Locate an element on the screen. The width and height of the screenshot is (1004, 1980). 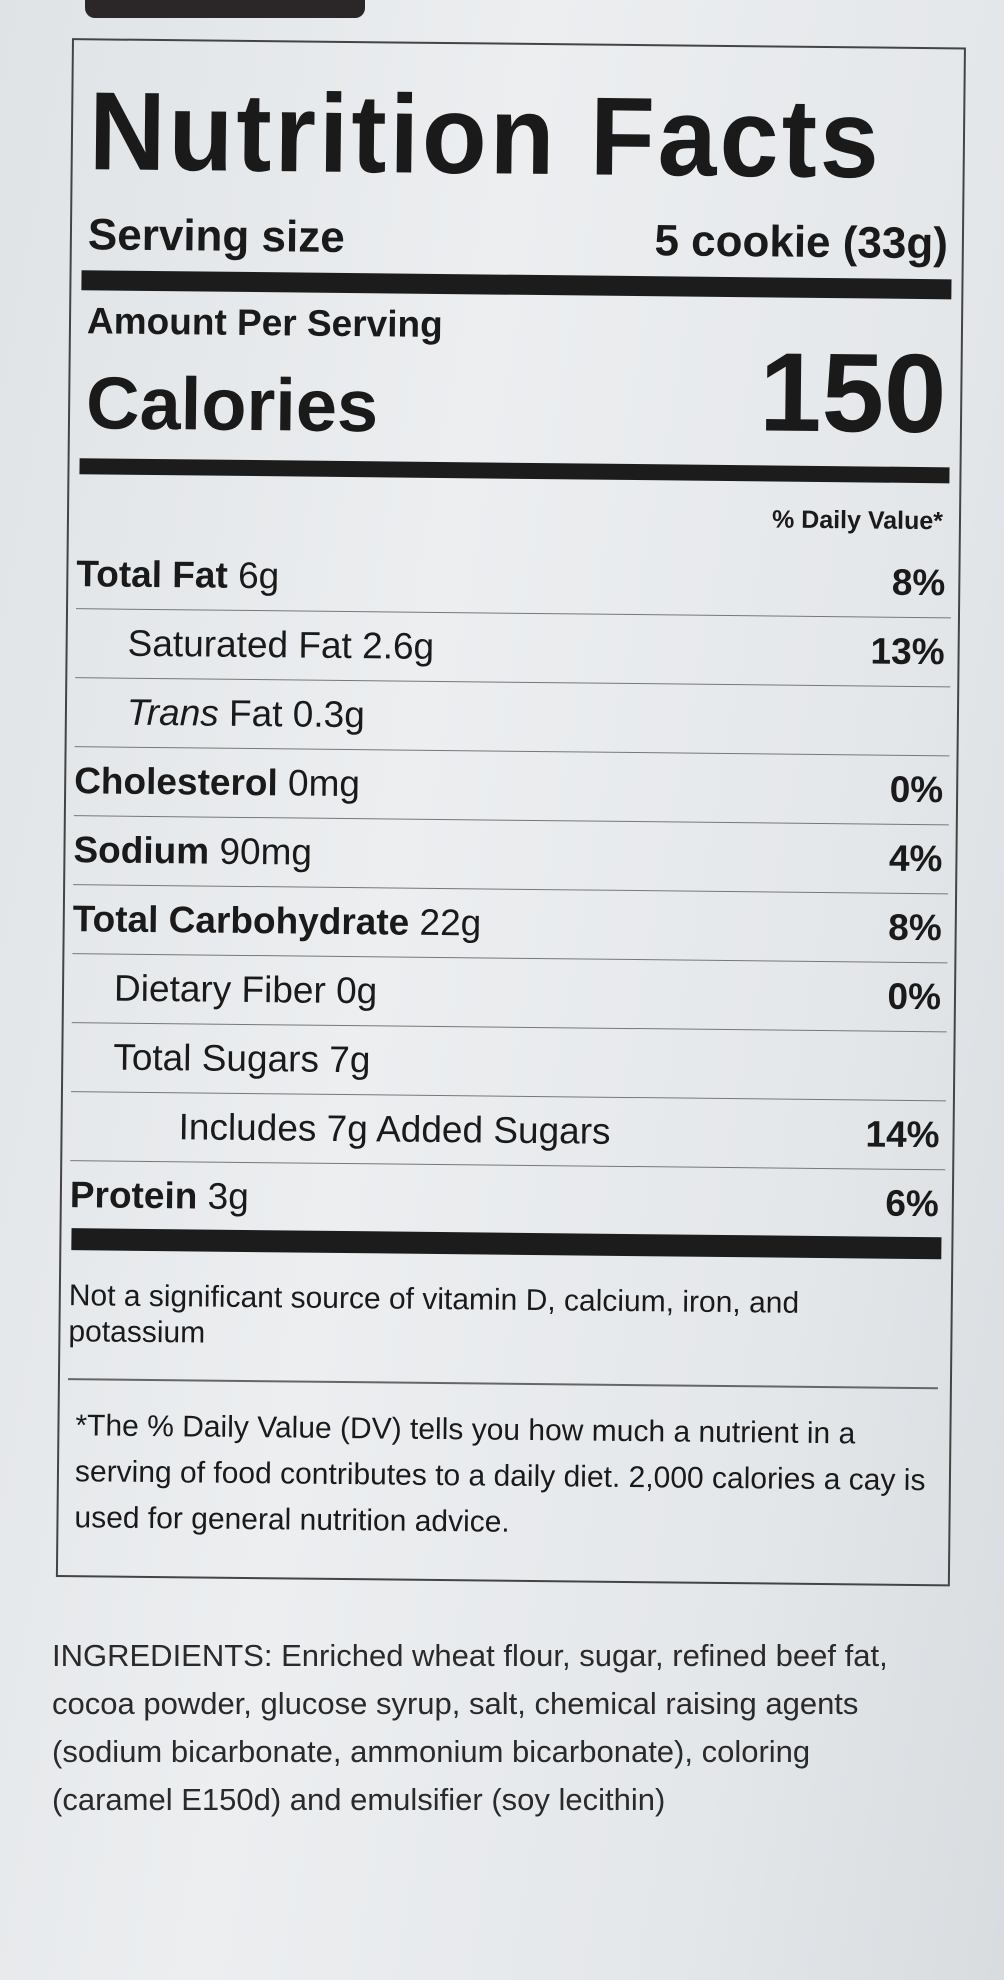
serving-size: Serving size 5 cookie (33g) is located at coordinates (518, 239).